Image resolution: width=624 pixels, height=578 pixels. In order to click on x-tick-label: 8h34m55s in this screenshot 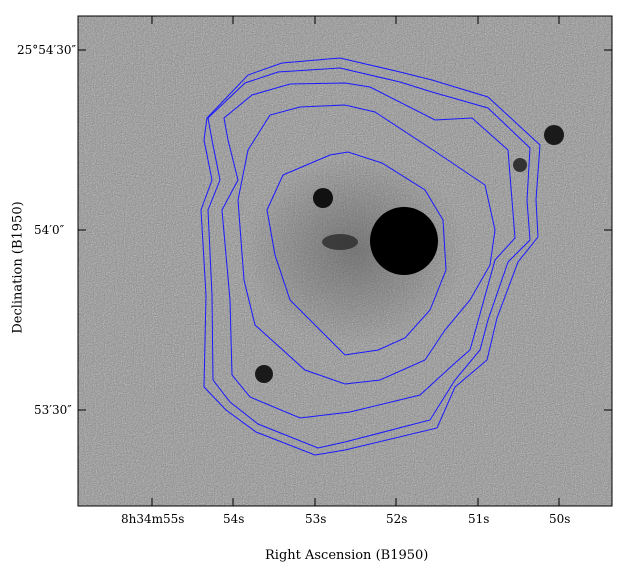, I will do `click(153, 519)`.